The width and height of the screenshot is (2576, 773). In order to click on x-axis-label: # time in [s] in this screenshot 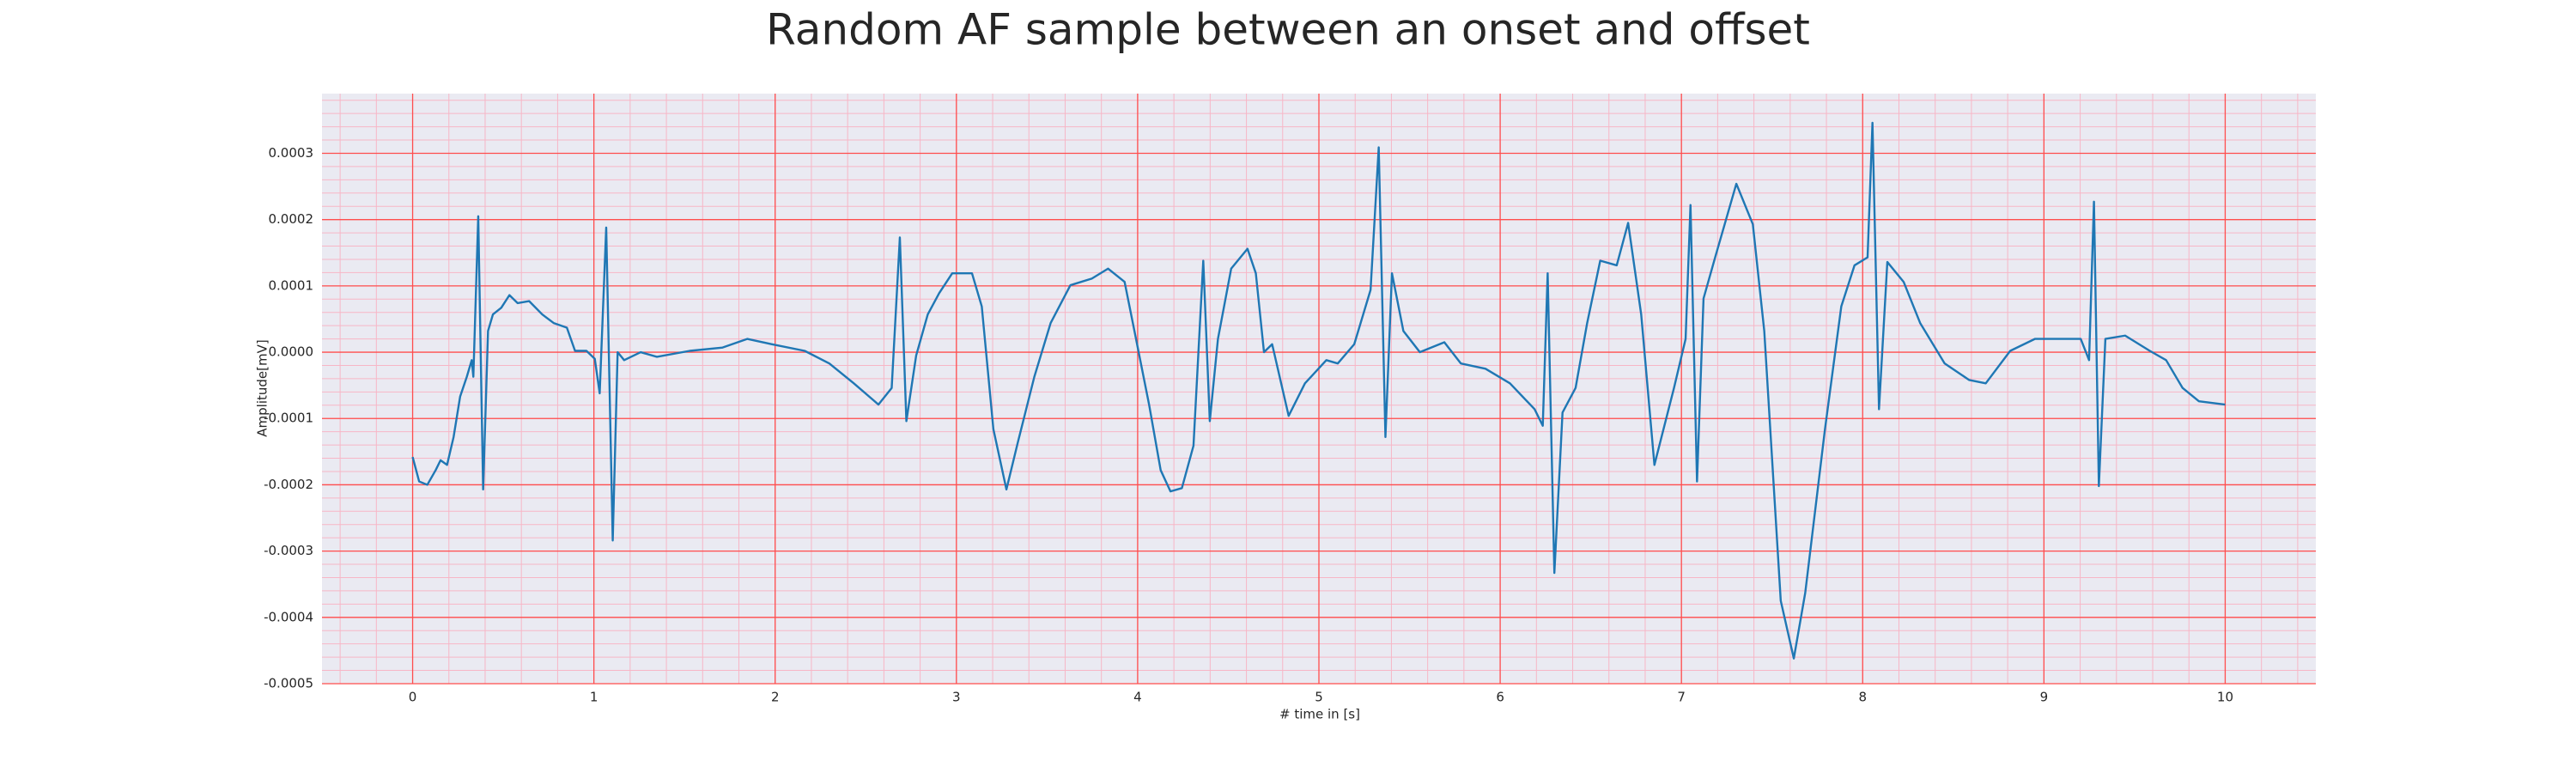, I will do `click(1319, 714)`.